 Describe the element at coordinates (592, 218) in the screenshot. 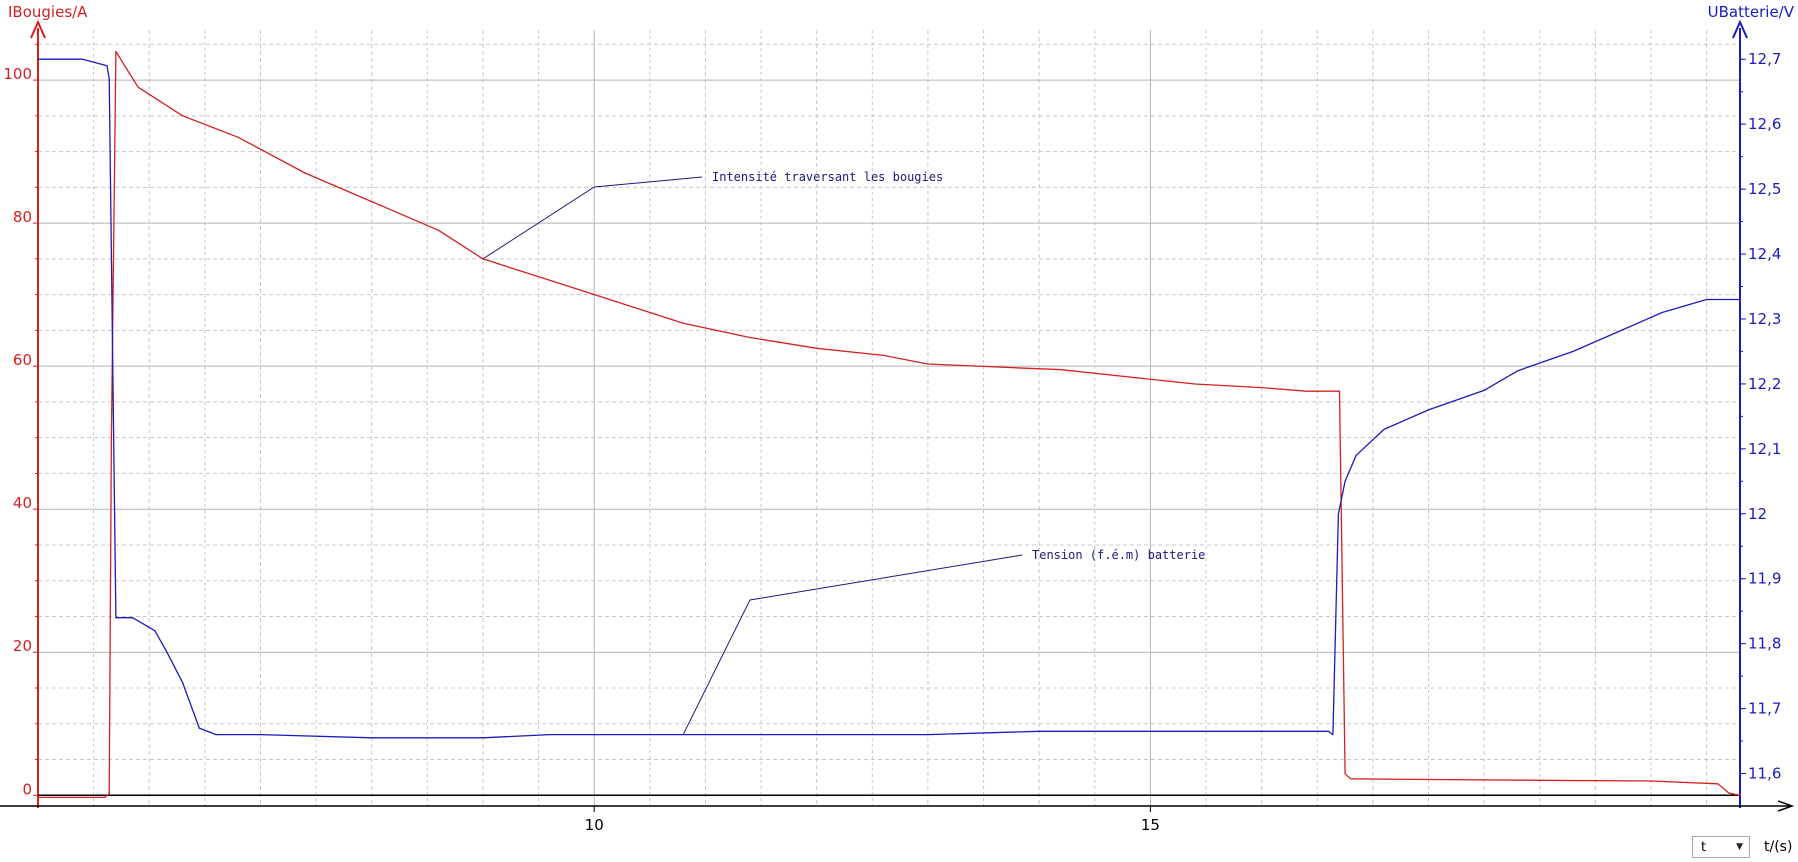

I see `annotation-current-leader` at that location.